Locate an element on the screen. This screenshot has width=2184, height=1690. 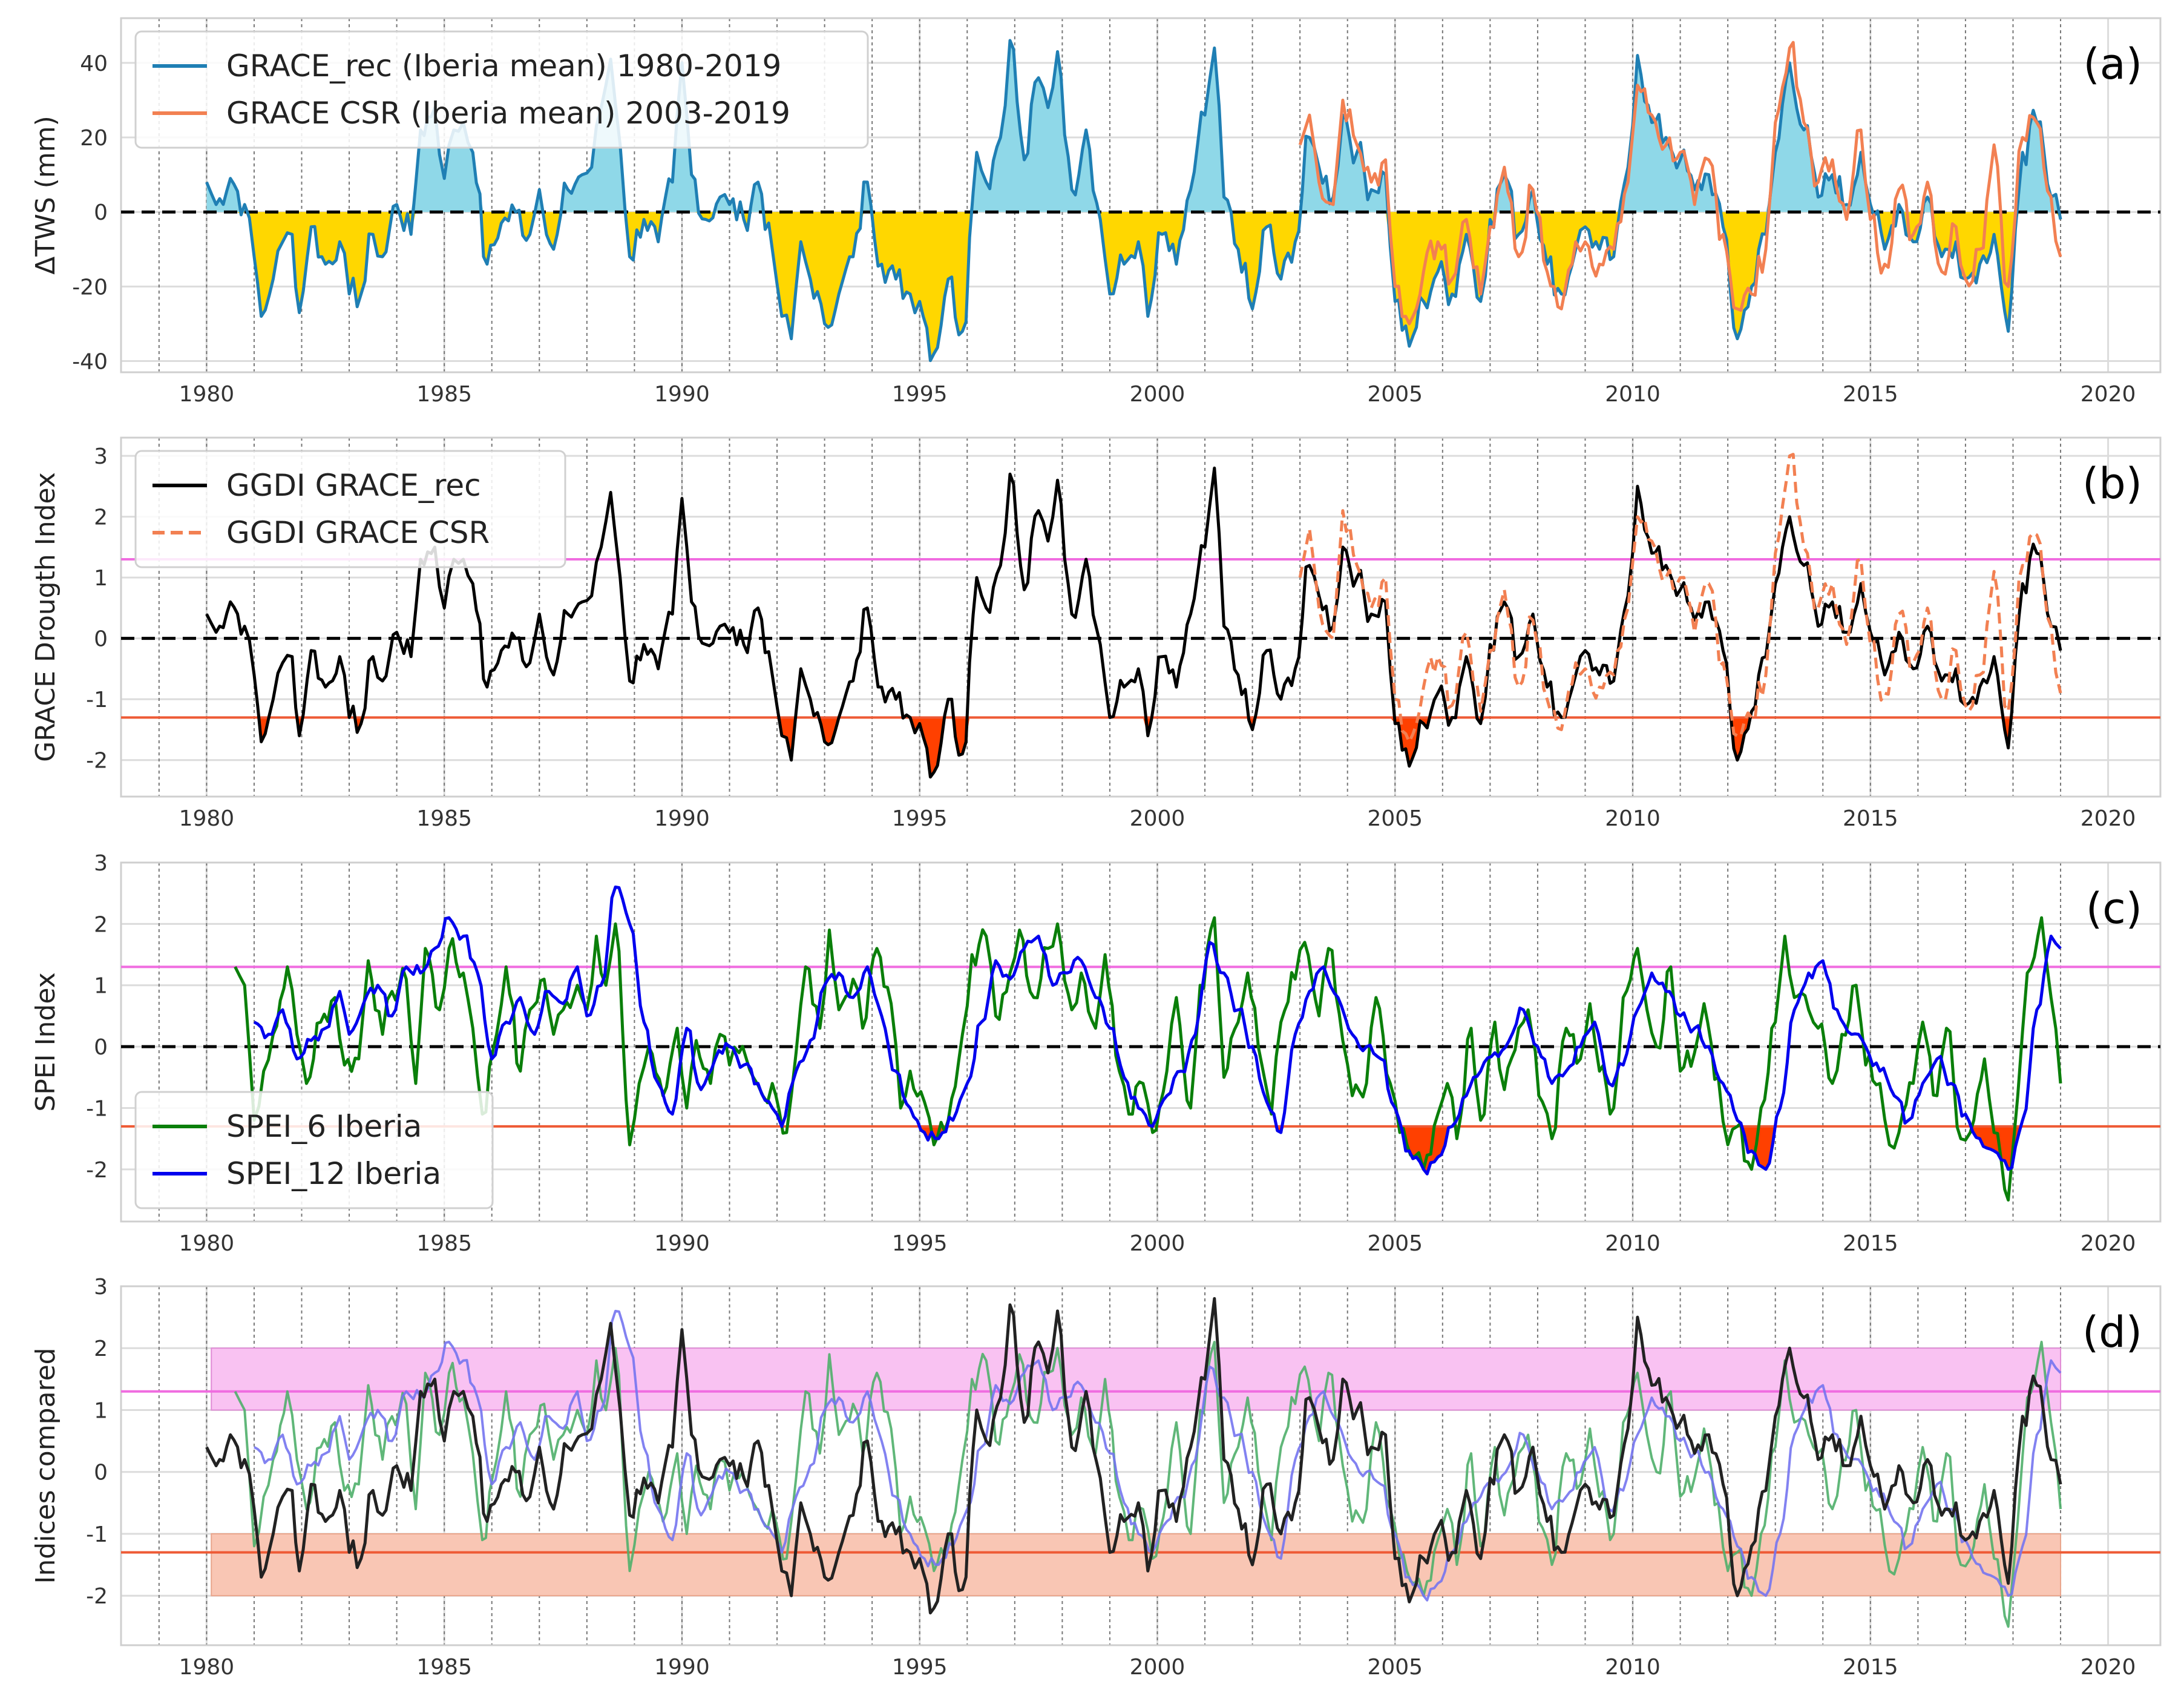
legend-label: GGDI GRACE_rec is located at coordinates (353, 485).